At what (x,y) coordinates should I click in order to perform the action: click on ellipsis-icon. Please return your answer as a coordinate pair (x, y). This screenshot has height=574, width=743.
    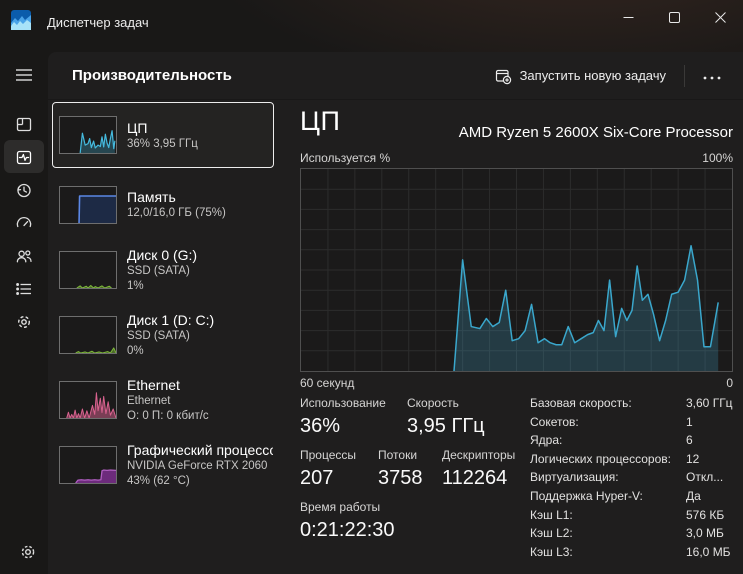
    Looking at the image, I should click on (712, 78).